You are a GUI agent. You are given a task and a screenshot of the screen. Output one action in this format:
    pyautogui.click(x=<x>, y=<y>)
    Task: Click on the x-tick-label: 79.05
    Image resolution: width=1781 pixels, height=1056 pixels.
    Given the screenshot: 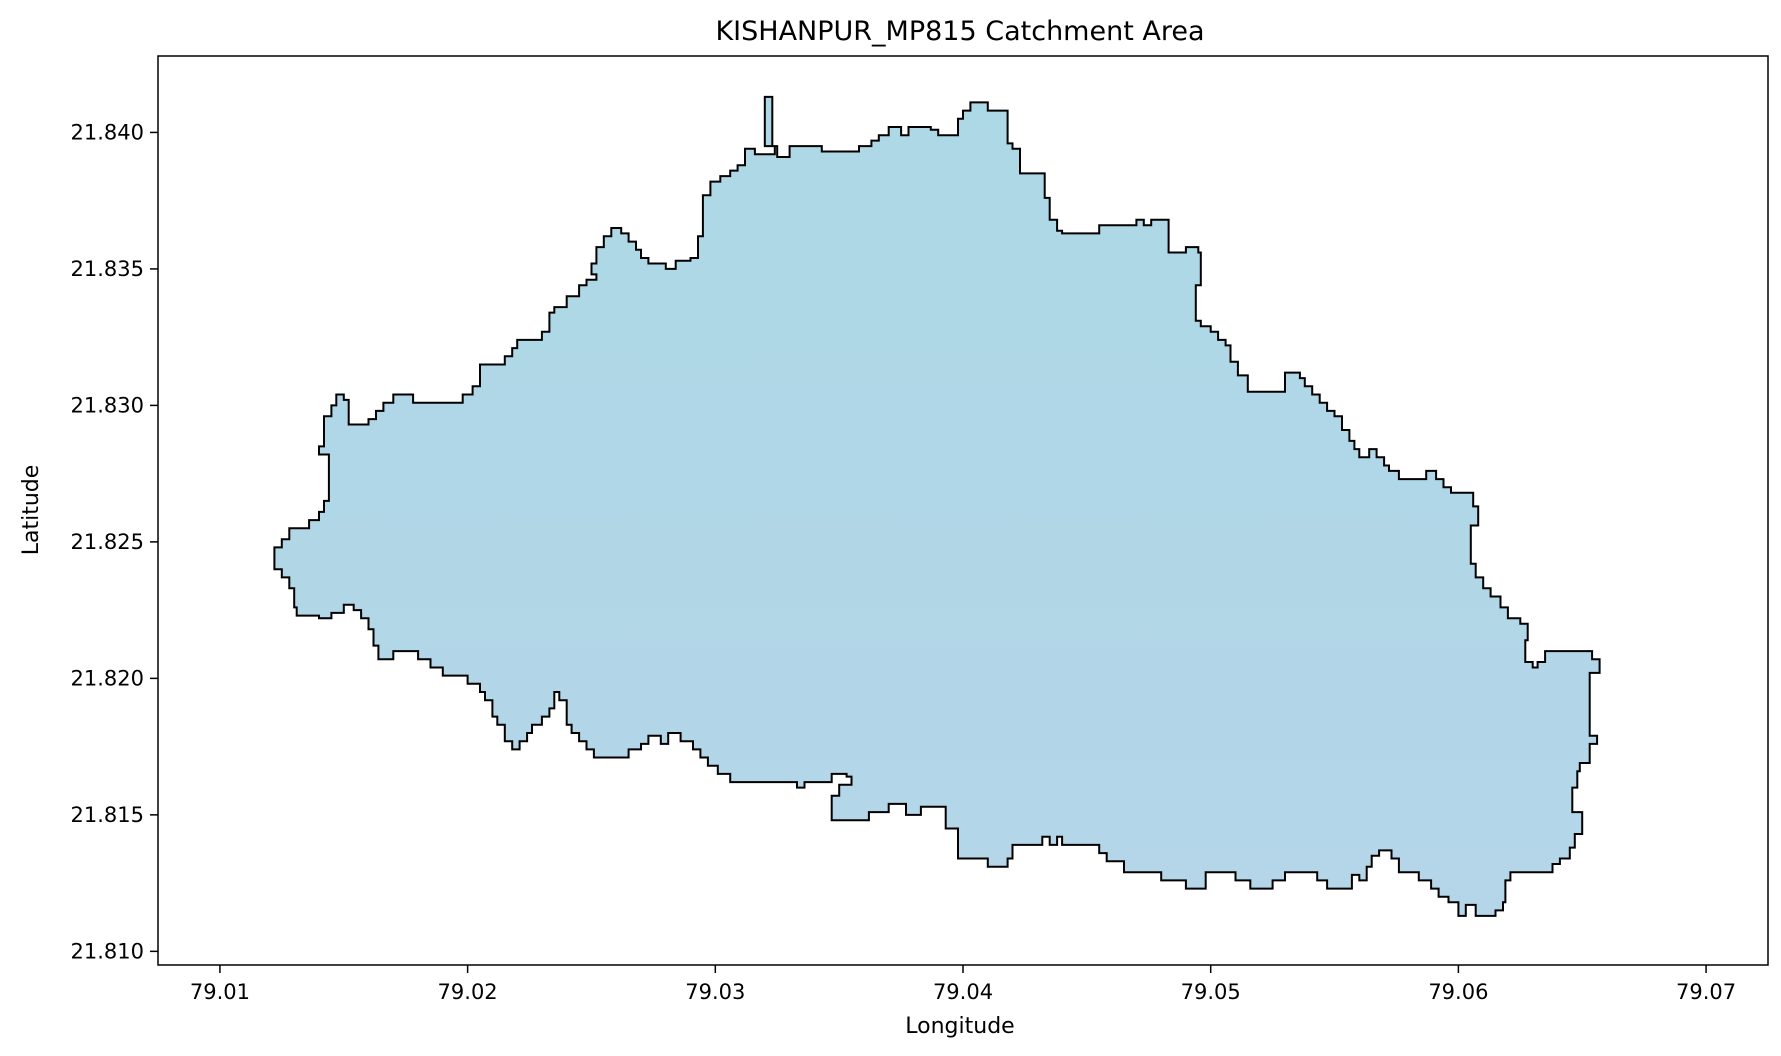 What is the action you would take?
    pyautogui.click(x=1211, y=992)
    